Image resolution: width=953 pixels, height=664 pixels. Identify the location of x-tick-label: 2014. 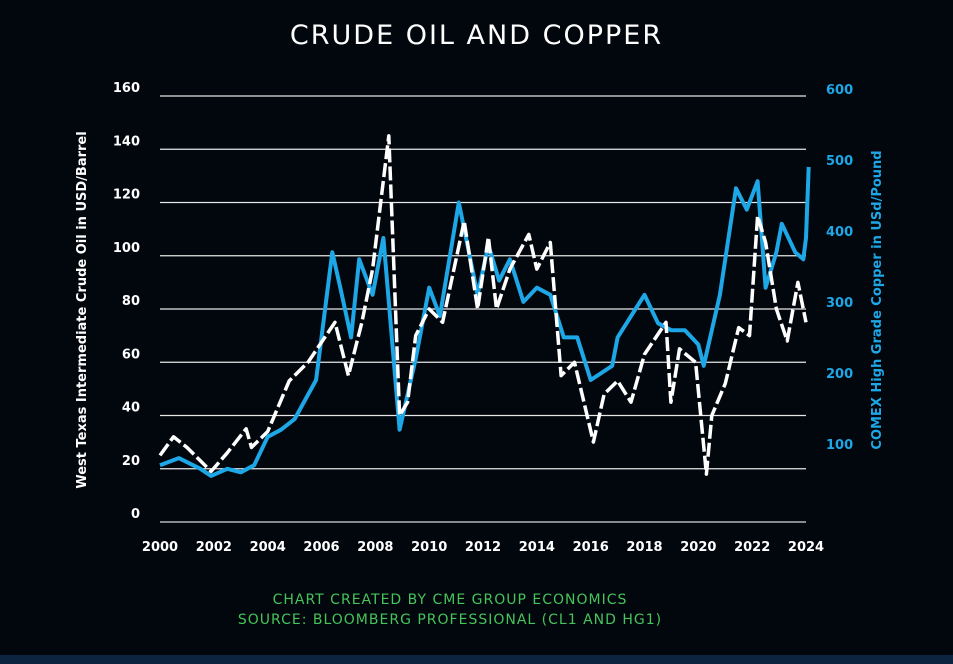
(537, 547).